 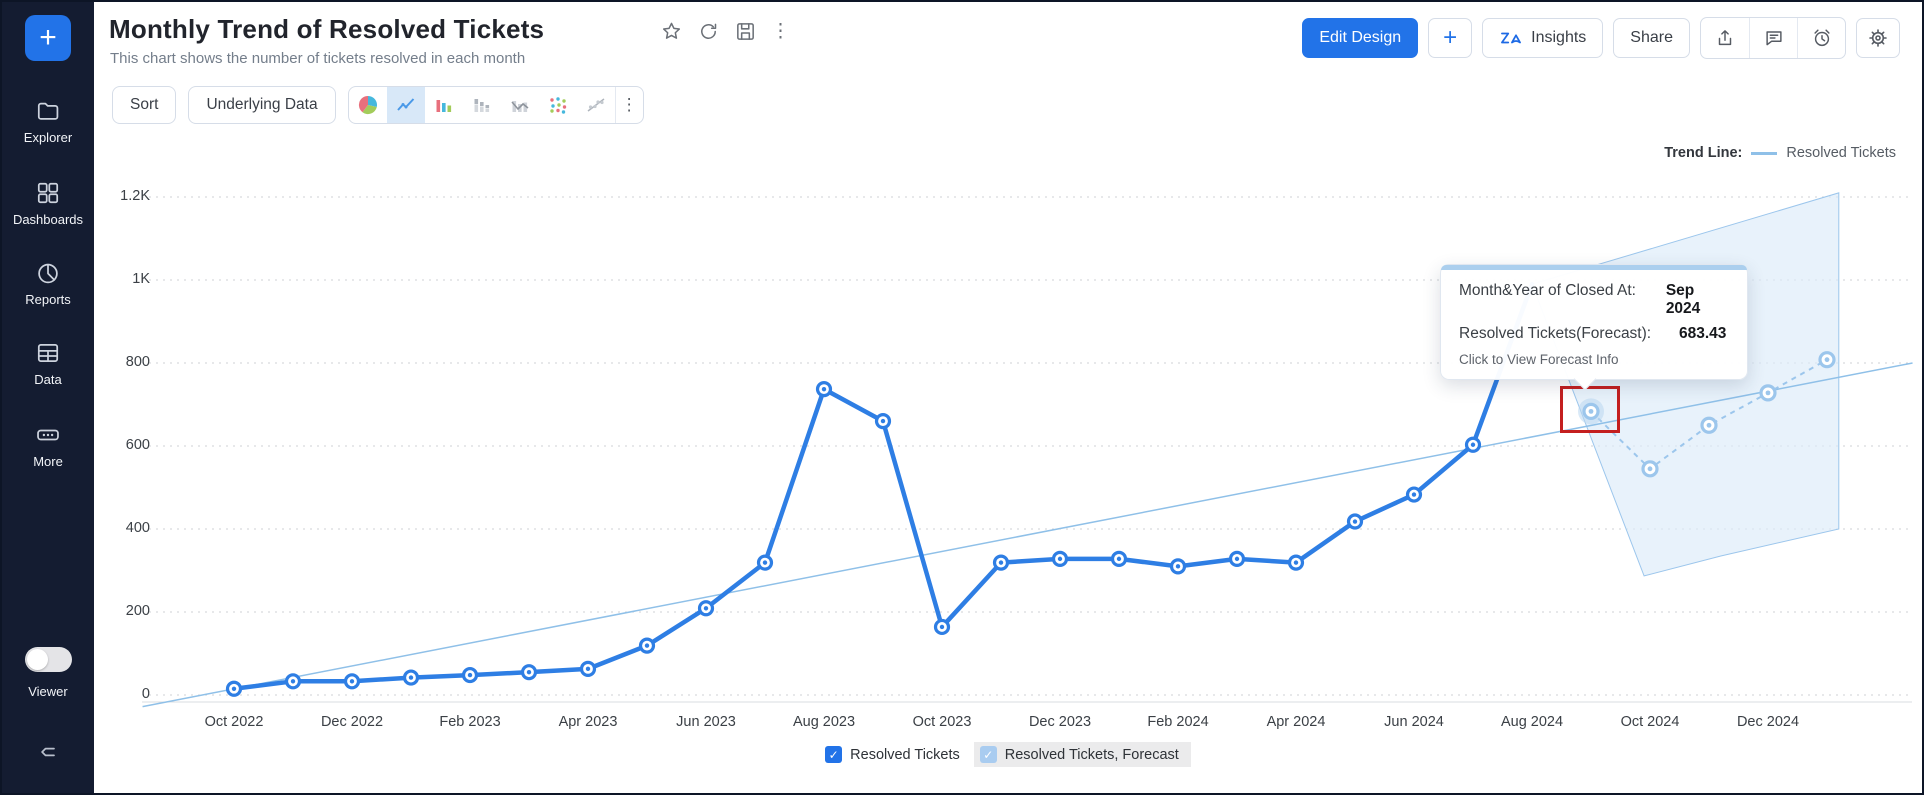 What do you see at coordinates (48, 193) in the screenshot?
I see `dashboards-grid-icon` at bounding box center [48, 193].